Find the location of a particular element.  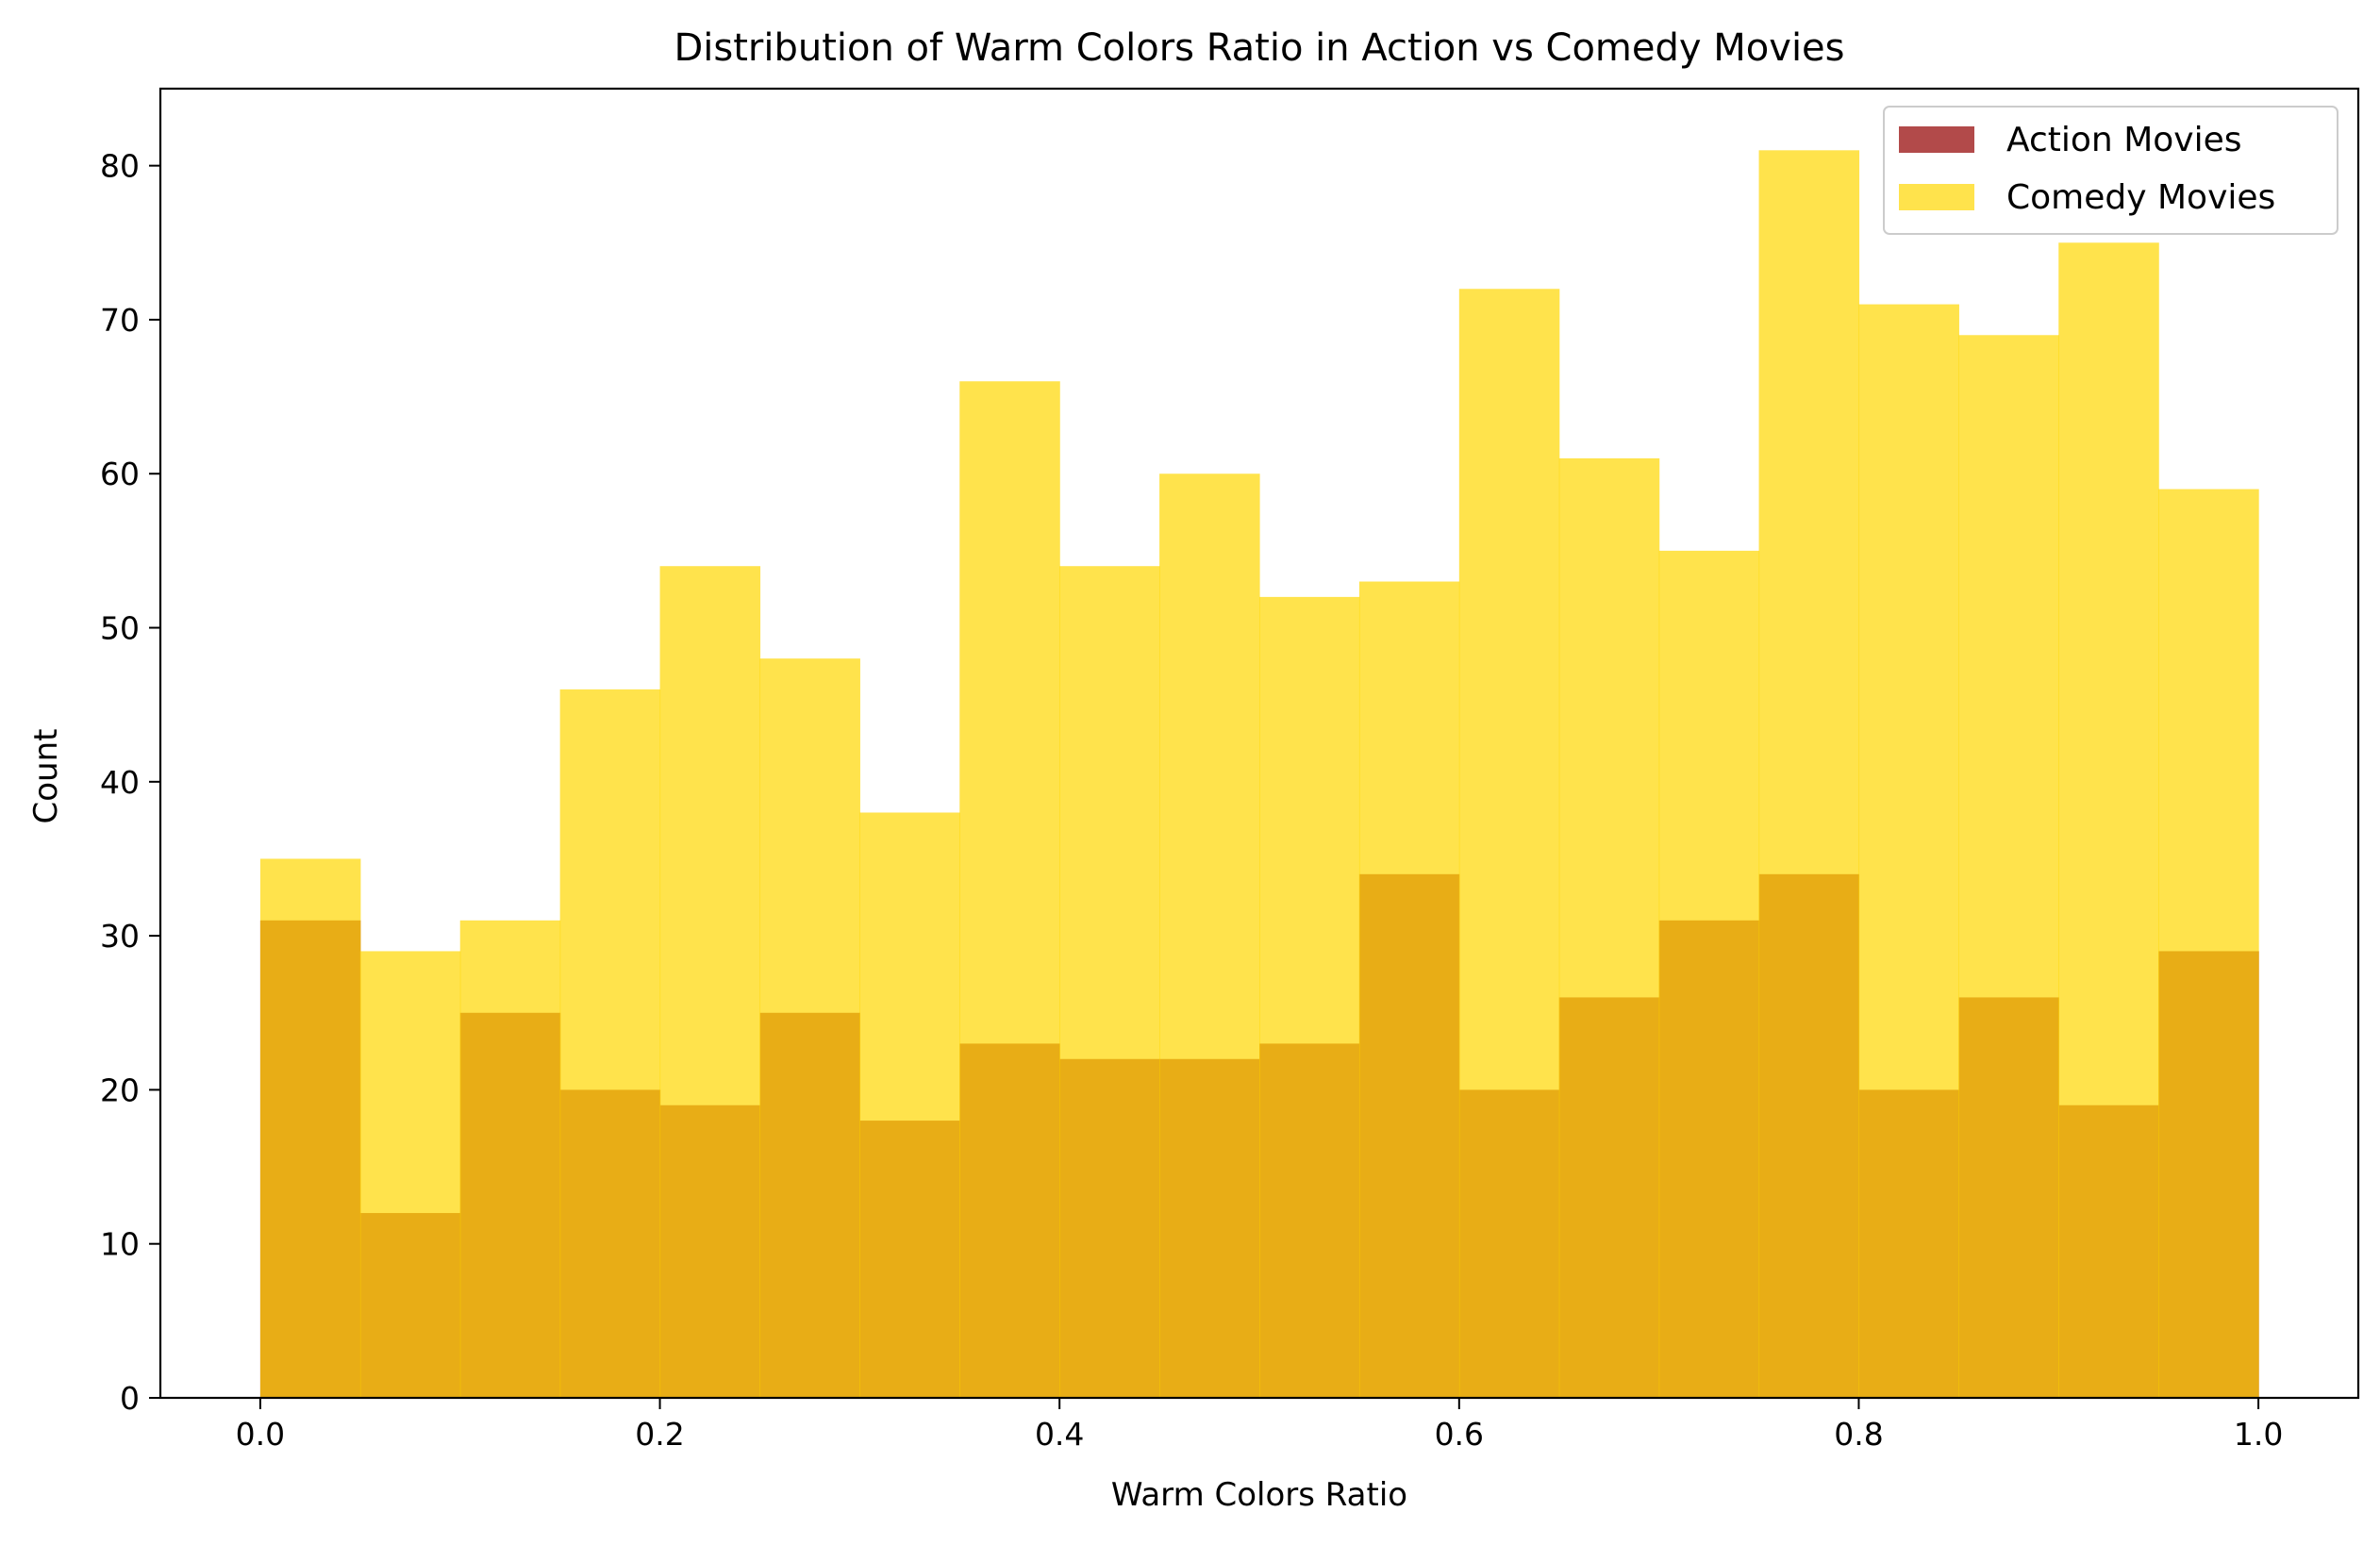

y-axis-label: Count is located at coordinates (46, 776).